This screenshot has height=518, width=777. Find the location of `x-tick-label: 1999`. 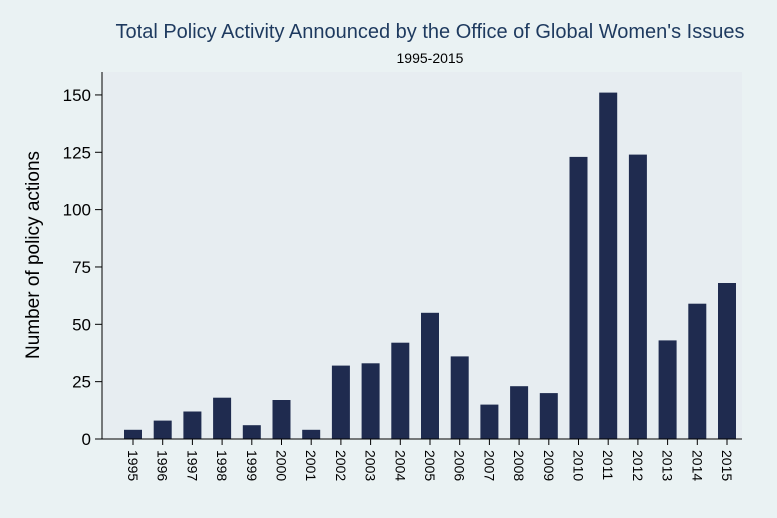

x-tick-label: 1999 is located at coordinates (252, 465).